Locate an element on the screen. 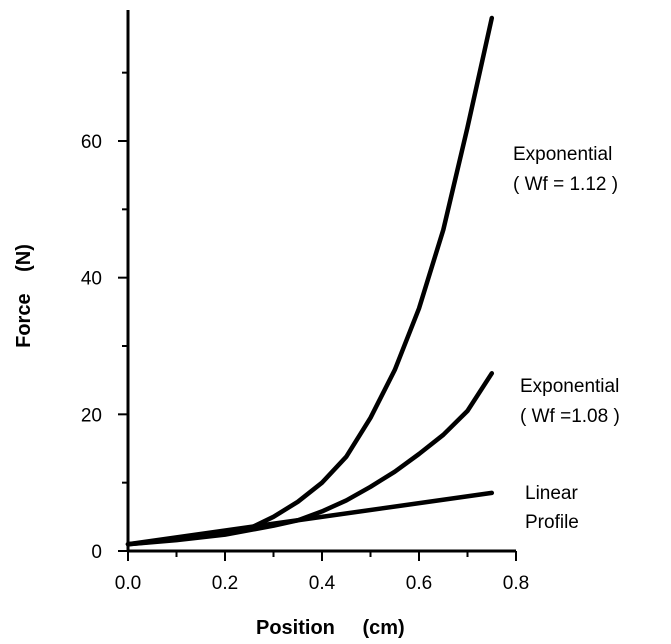 The height and width of the screenshot is (644, 671). series-linear-profile-line is located at coordinates (310, 518).